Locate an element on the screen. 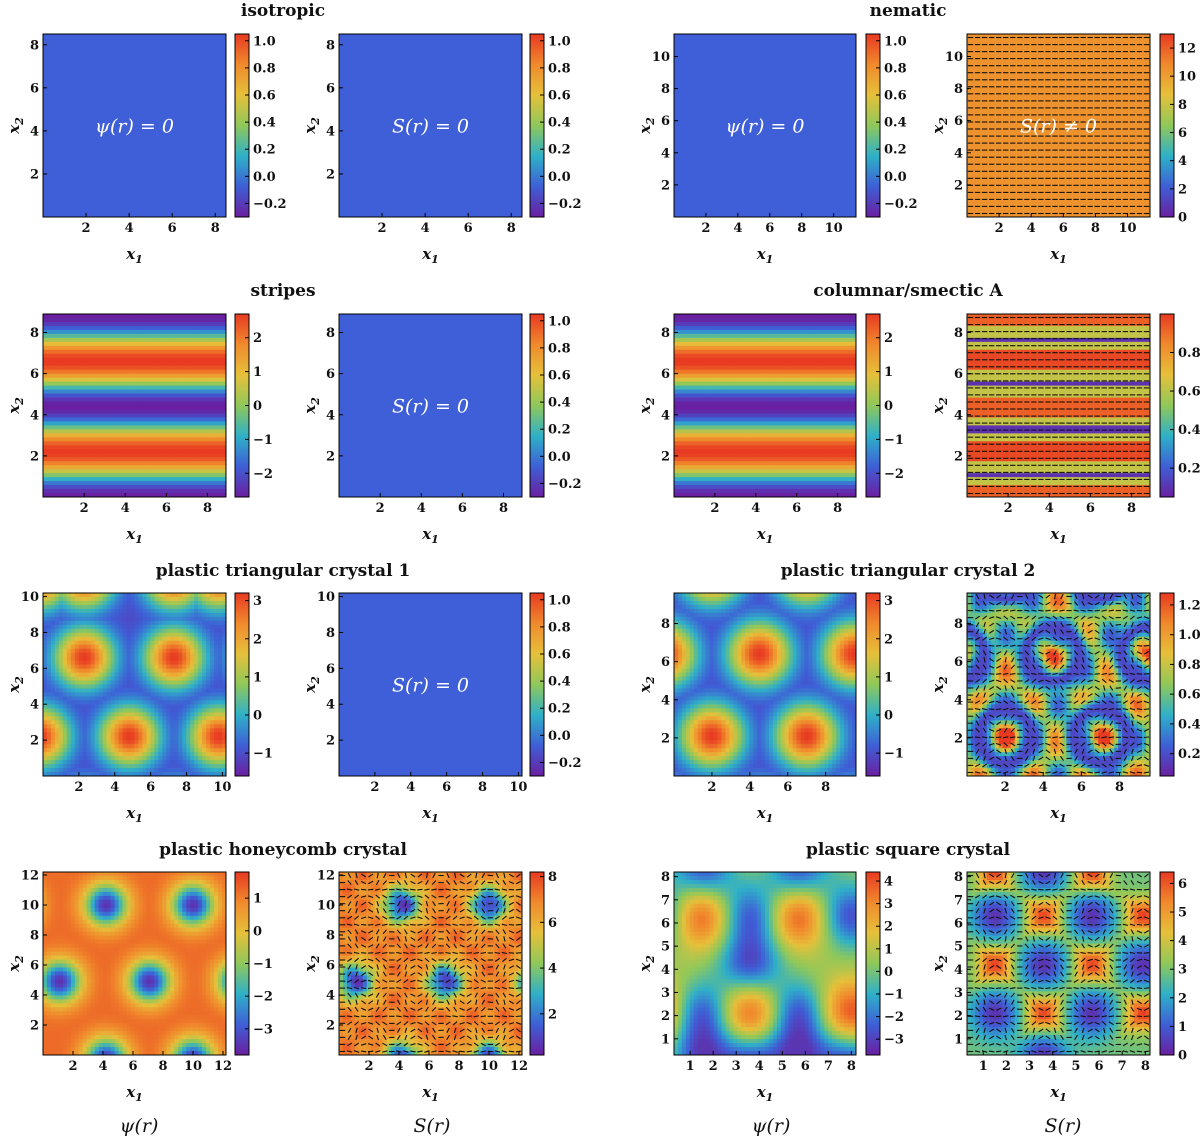 The width and height of the screenshot is (1200, 1137). plot-frame is located at coordinates (765, 125).